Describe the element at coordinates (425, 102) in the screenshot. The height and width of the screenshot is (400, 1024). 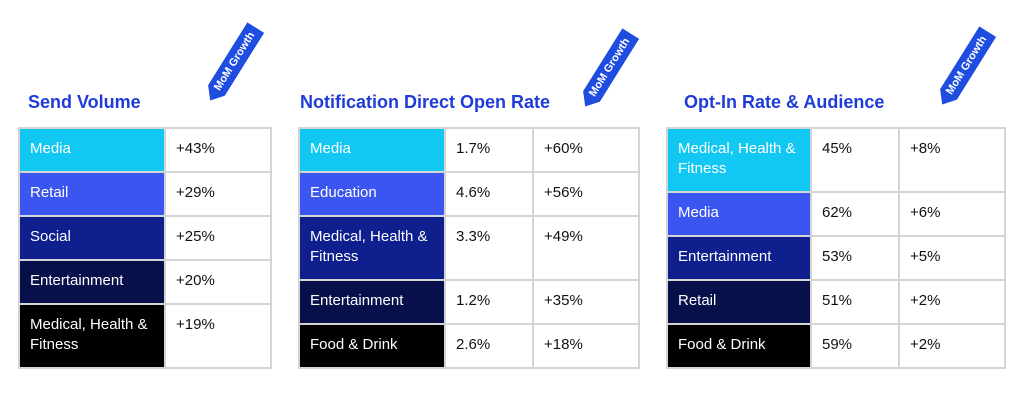
I see `panel-title: Notification Direct Open Rate` at that location.